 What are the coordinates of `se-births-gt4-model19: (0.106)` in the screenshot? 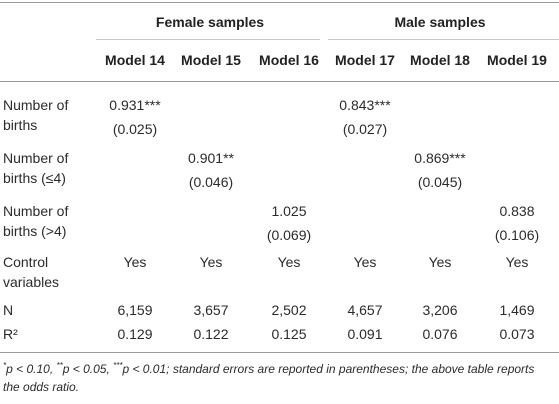 It's located at (517, 235).